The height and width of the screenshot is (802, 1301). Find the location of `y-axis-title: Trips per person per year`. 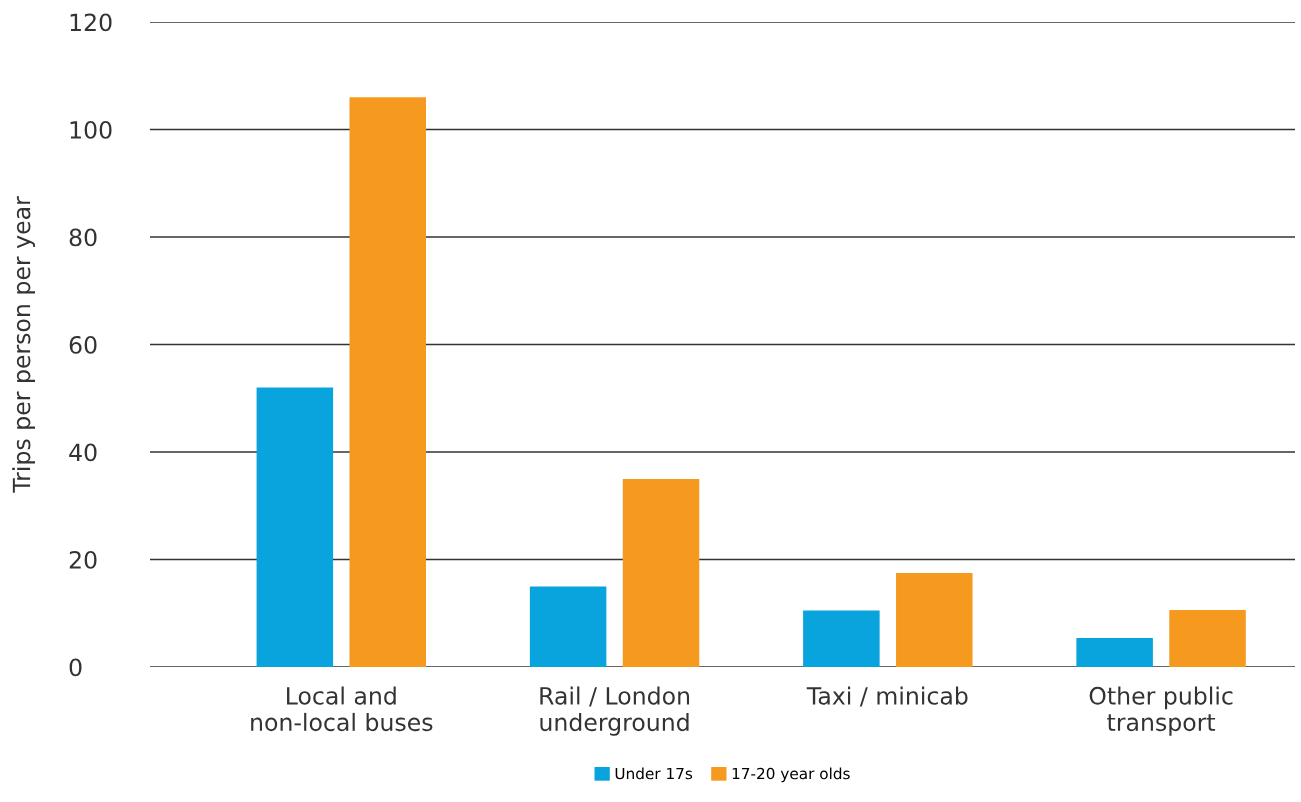

y-axis-title: Trips per person per year is located at coordinates (23, 344).